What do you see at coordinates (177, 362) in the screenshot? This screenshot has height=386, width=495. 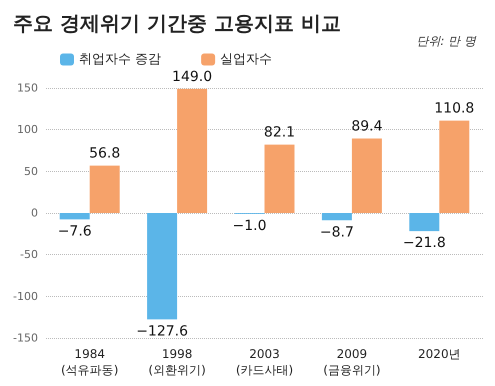 I see `x-tick-label: 1998 (외환위기)` at bounding box center [177, 362].